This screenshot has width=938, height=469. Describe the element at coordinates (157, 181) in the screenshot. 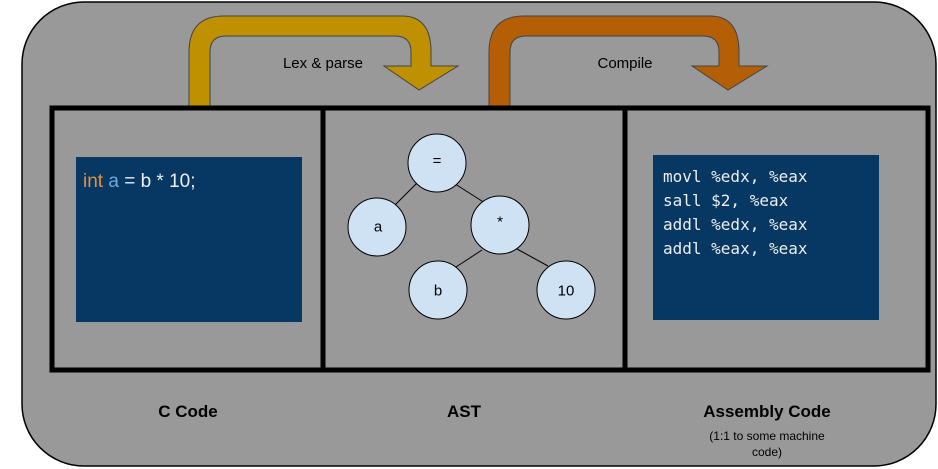

I see `c-code-rest: = b * 10;` at that location.